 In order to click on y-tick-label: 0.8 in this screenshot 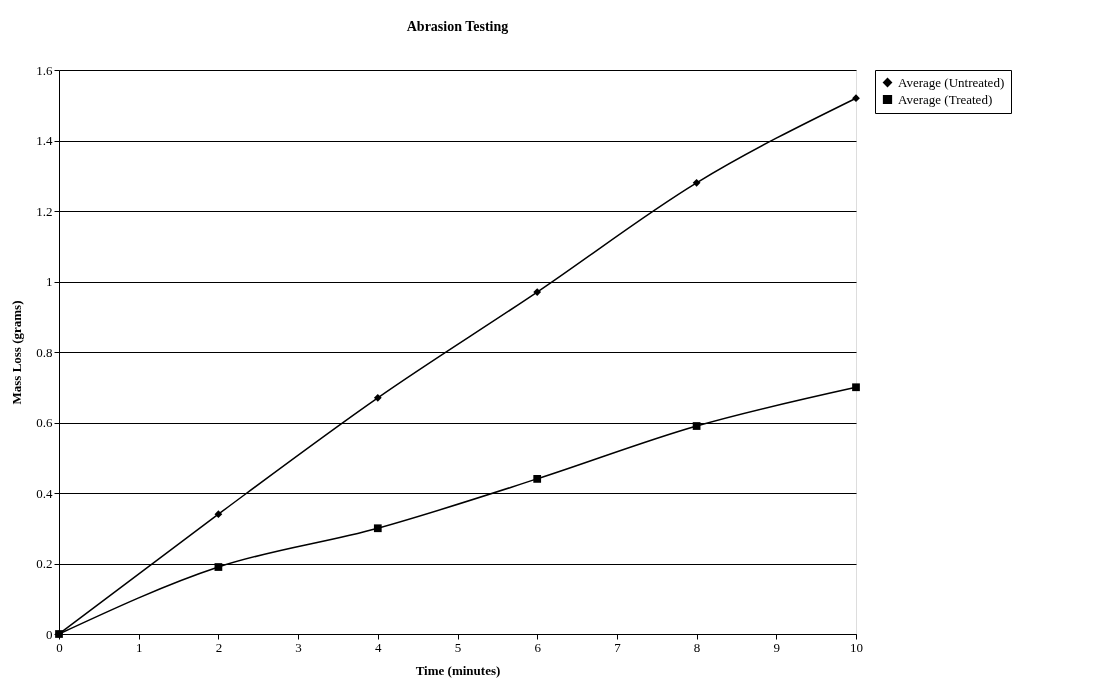, I will do `click(44, 352)`.